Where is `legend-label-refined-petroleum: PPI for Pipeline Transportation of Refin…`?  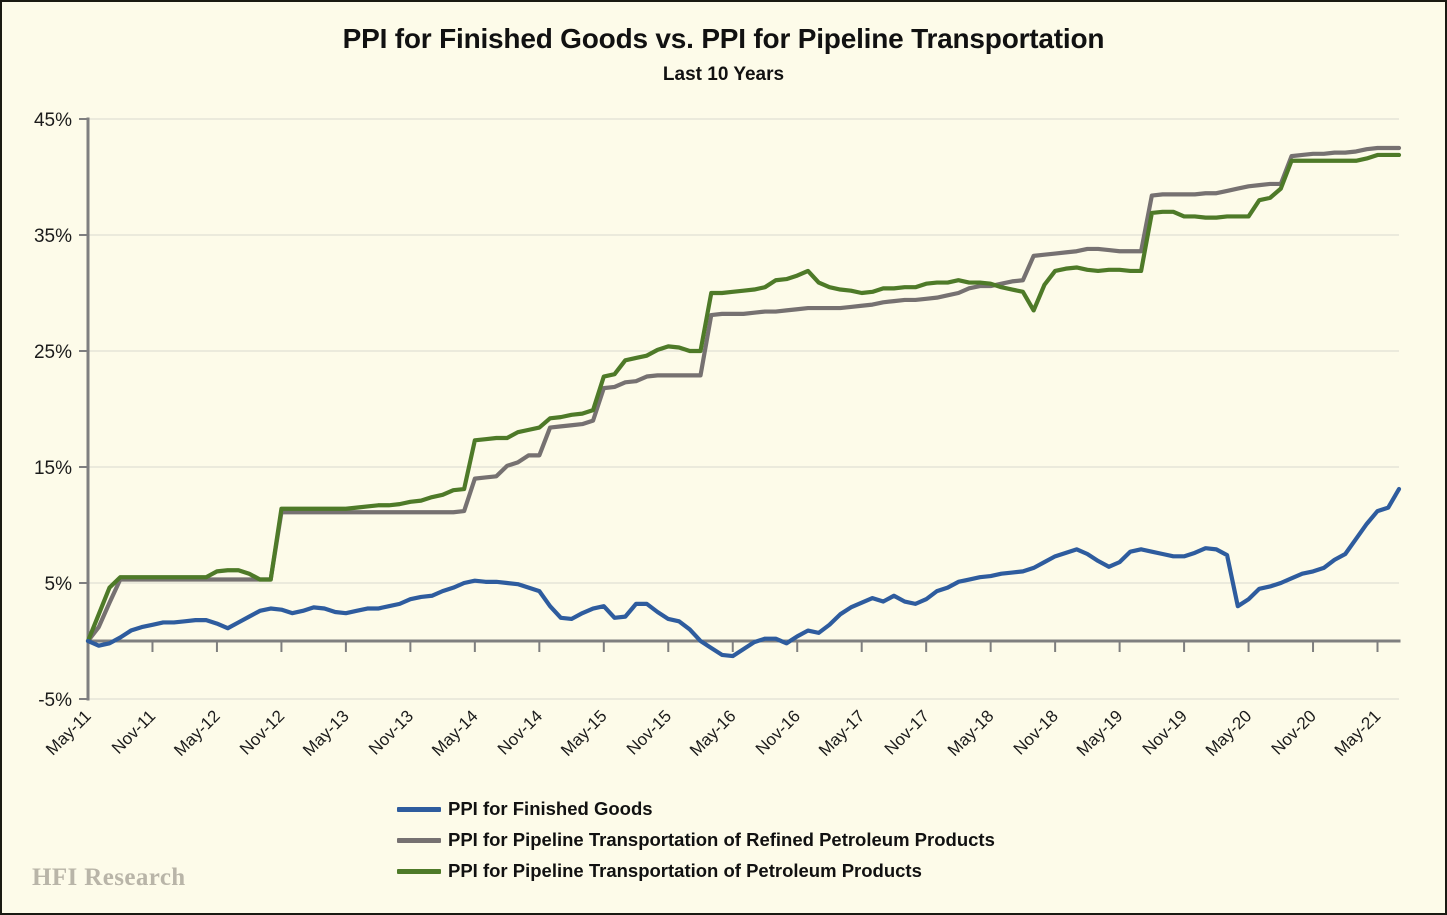 legend-label-refined-petroleum: PPI for Pipeline Transportation of Refin… is located at coordinates (721, 839).